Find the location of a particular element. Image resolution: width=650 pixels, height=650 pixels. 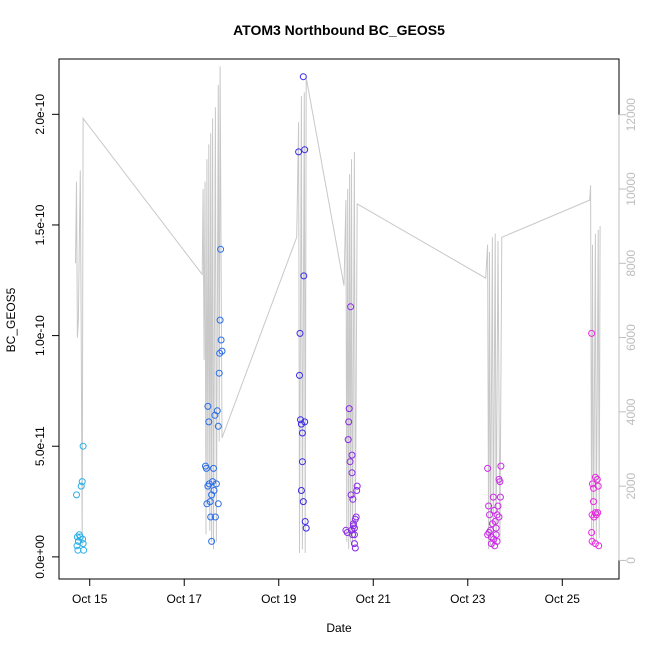

y2-tick-label: 4000 is located at coordinates (631, 411).